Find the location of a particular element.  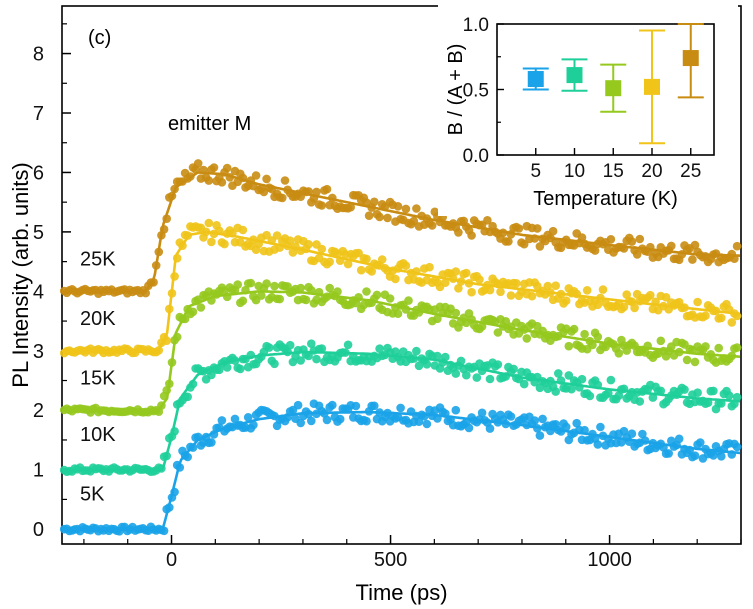

inset-background is located at coordinates (588, 109).